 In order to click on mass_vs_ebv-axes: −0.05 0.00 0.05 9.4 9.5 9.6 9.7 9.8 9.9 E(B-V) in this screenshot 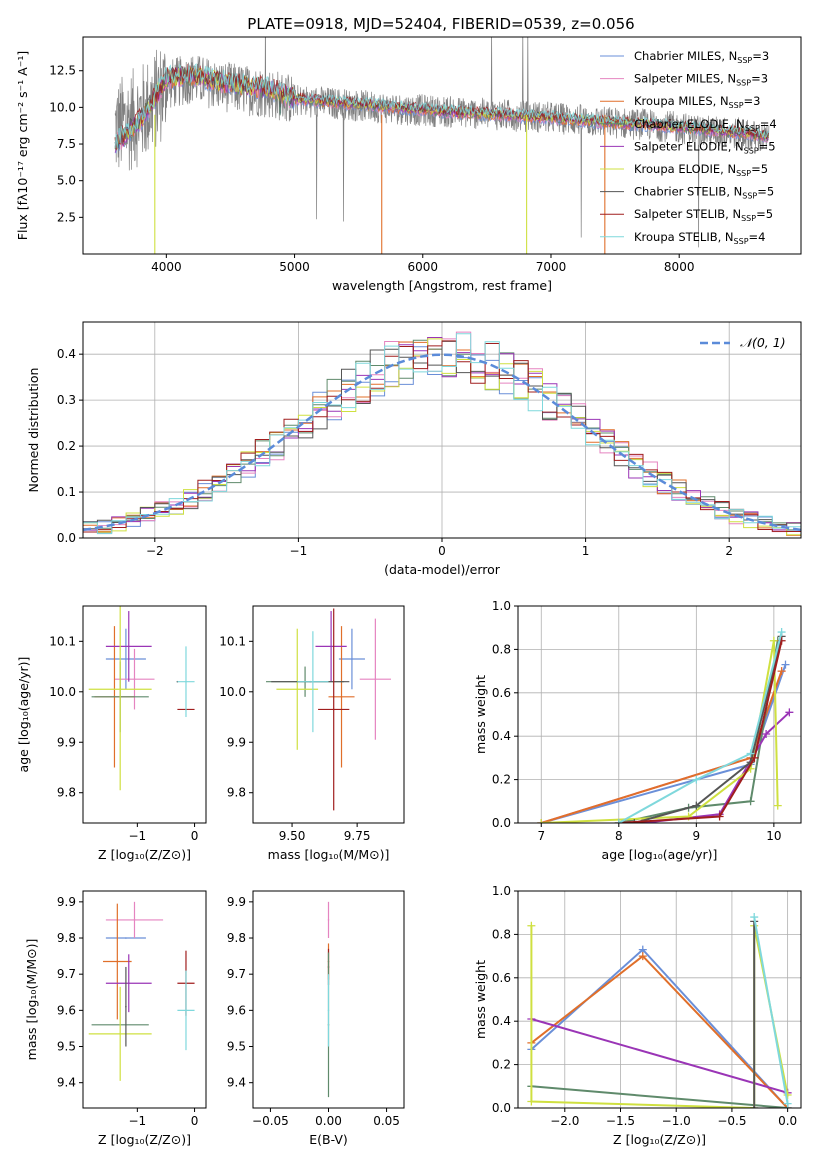, I will do `click(316, 1018)`.